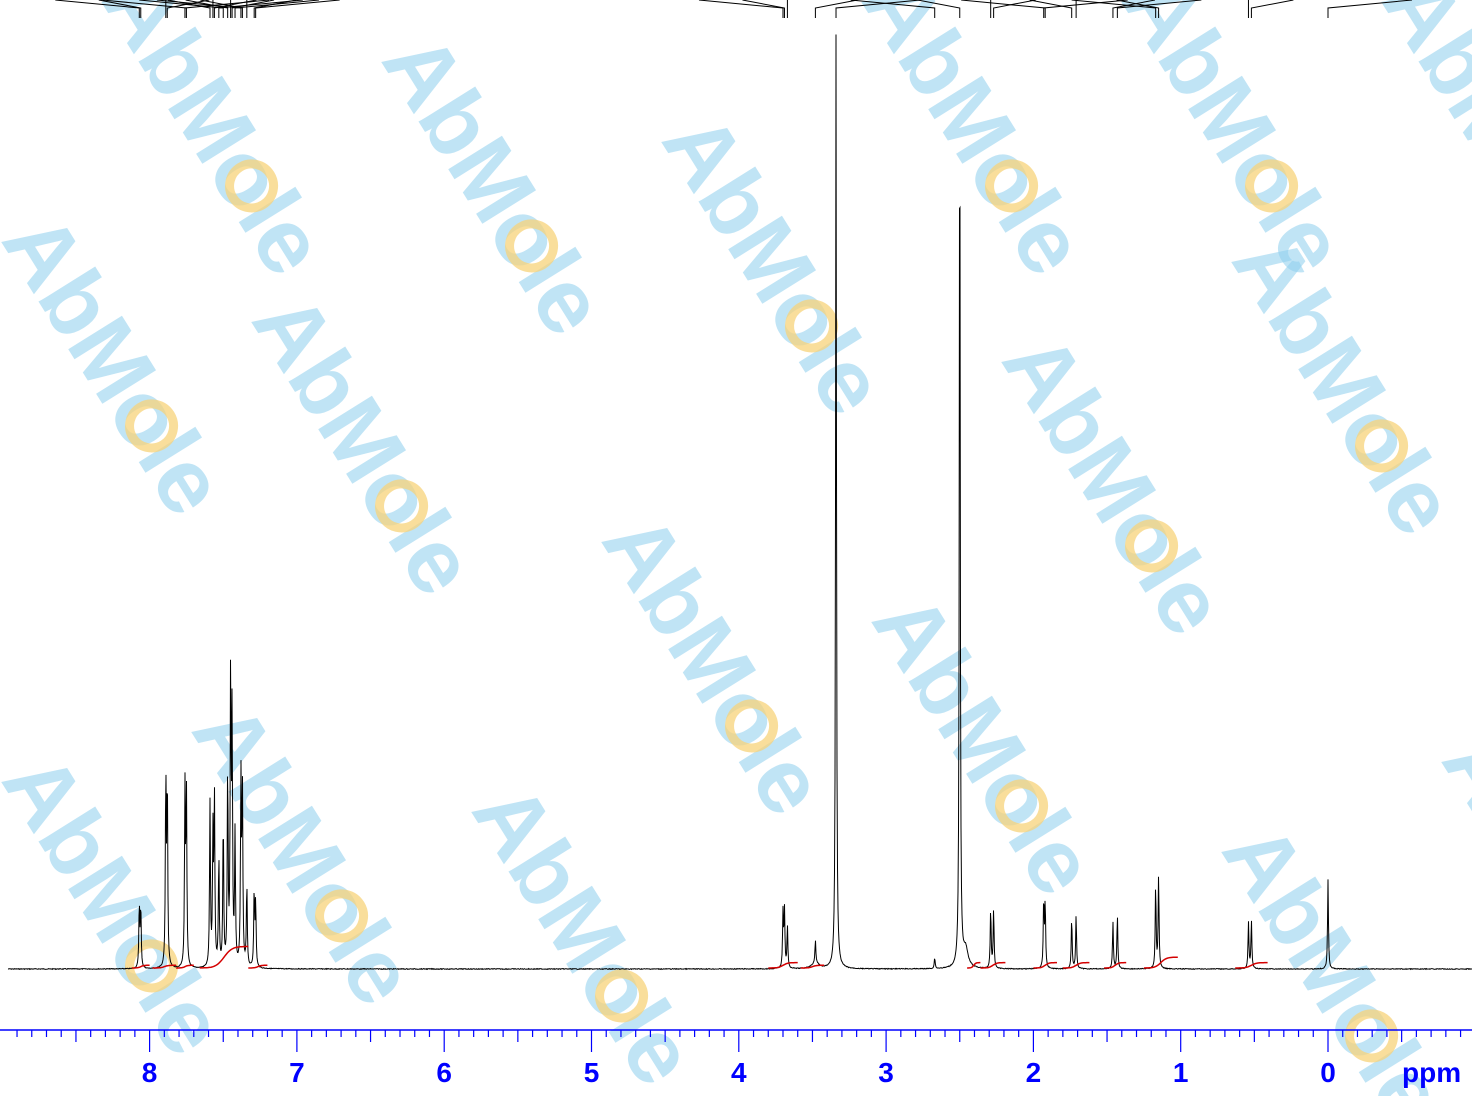  What do you see at coordinates (1431, 1072) in the screenshot?
I see `x-axis-label: ppm` at bounding box center [1431, 1072].